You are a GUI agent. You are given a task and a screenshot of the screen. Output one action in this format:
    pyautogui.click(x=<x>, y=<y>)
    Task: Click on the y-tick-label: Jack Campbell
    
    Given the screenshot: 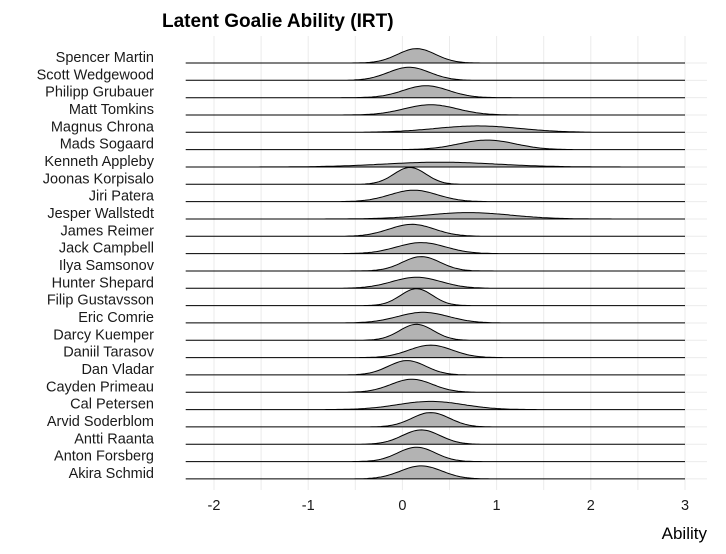 What is the action you would take?
    pyautogui.click(x=106, y=249)
    